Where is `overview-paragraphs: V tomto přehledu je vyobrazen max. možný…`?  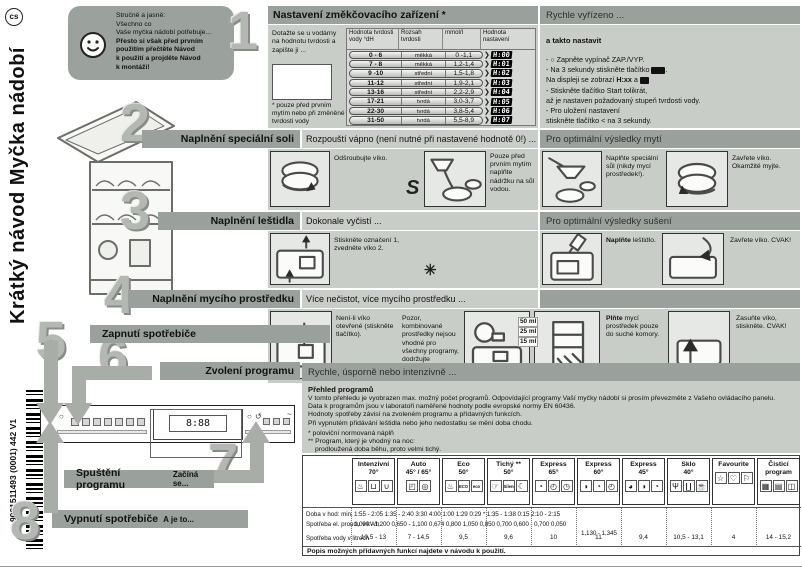
overview-paragraphs: V tomto přehledu je vyobrazen max. možný… is located at coordinates (552, 411).